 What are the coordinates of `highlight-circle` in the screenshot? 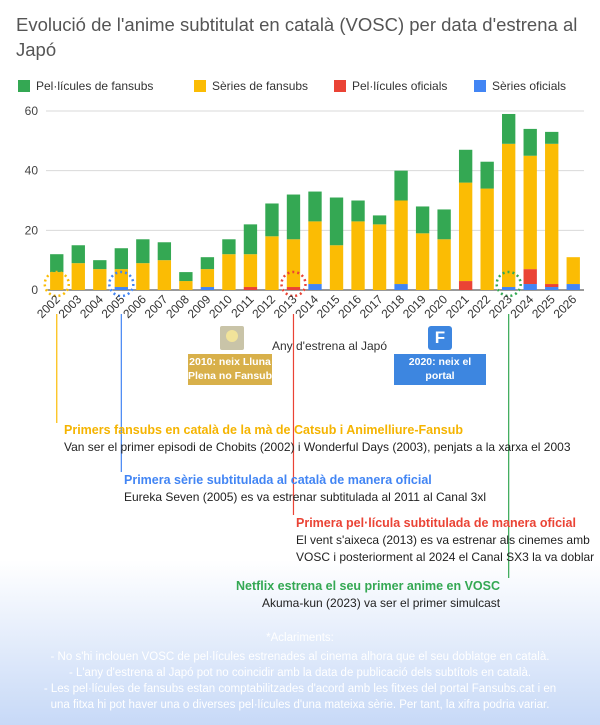 It's located at (57, 284).